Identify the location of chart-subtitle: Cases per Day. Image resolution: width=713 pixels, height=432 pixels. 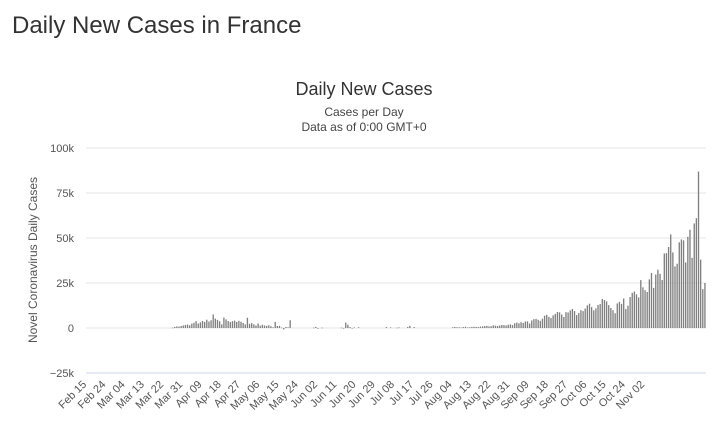
(363, 112).